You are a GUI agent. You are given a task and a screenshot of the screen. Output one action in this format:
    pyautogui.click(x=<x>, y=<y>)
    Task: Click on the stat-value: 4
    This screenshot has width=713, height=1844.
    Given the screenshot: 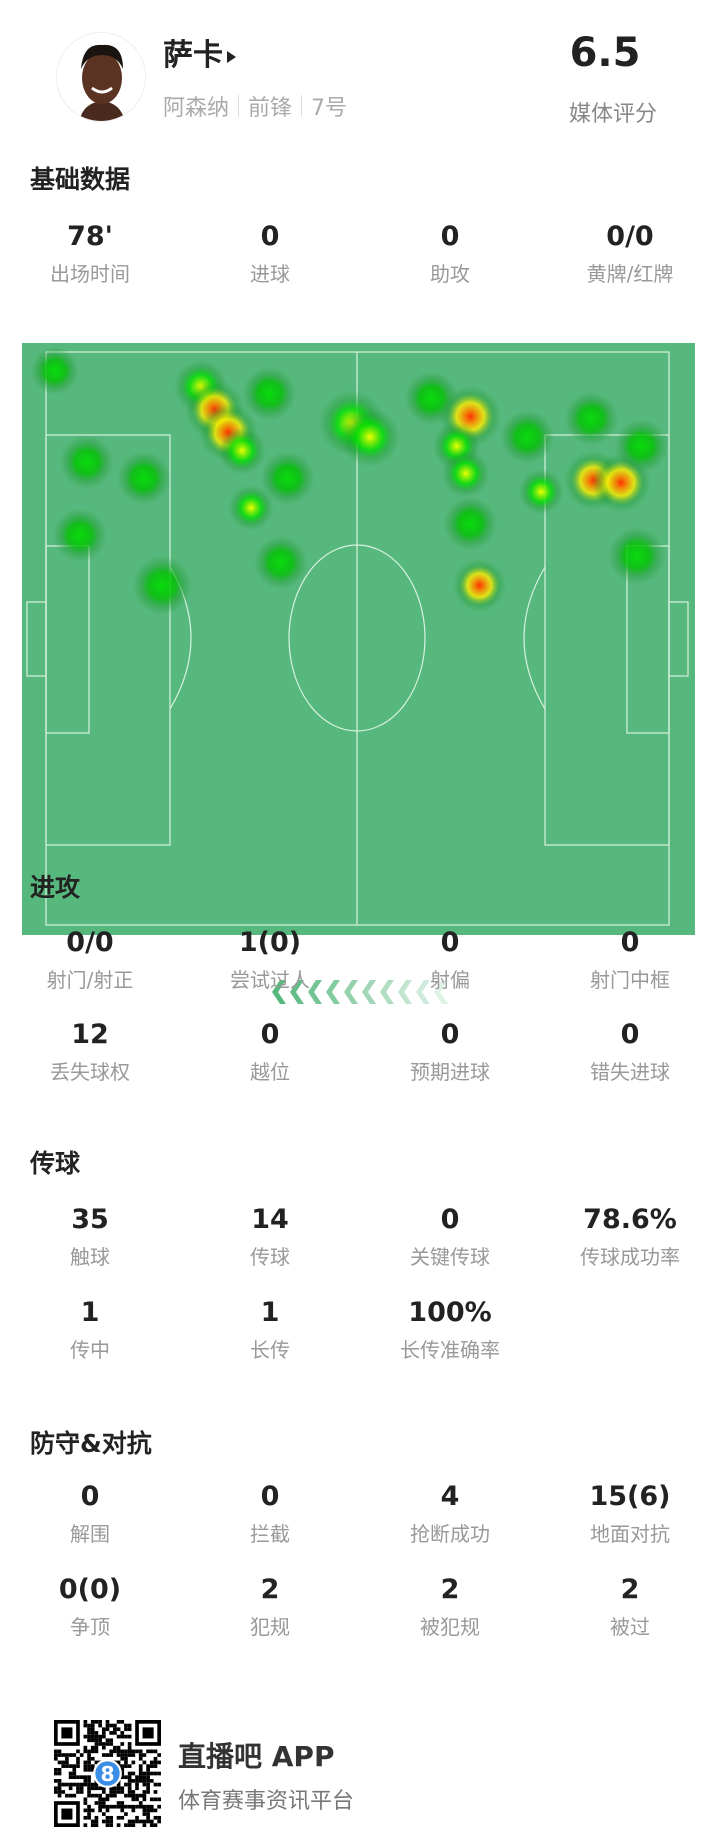 What is the action you would take?
    pyautogui.click(x=450, y=1496)
    